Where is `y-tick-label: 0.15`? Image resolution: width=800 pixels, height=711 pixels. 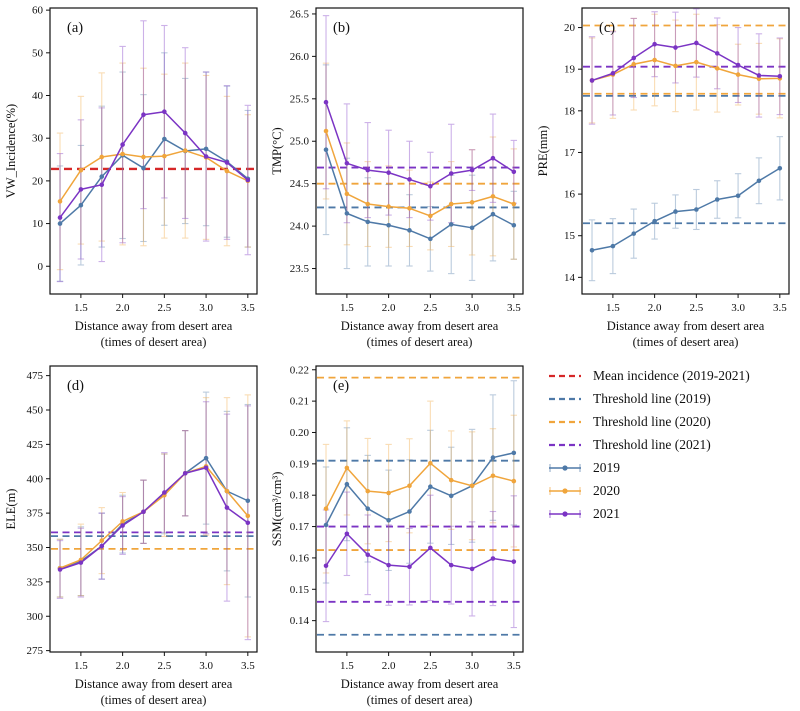
y-tick-label: 0.15 is located at coordinates (300, 590).